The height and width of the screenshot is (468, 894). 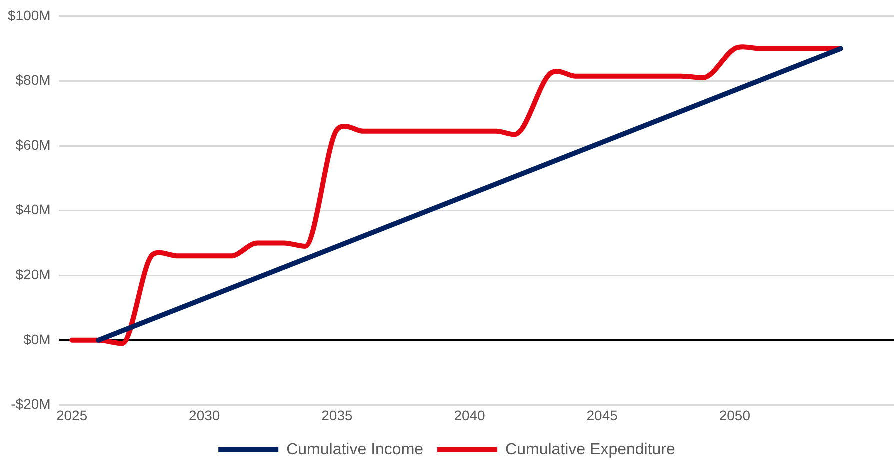 I want to click on x-tick-label: 2035, so click(x=337, y=415).